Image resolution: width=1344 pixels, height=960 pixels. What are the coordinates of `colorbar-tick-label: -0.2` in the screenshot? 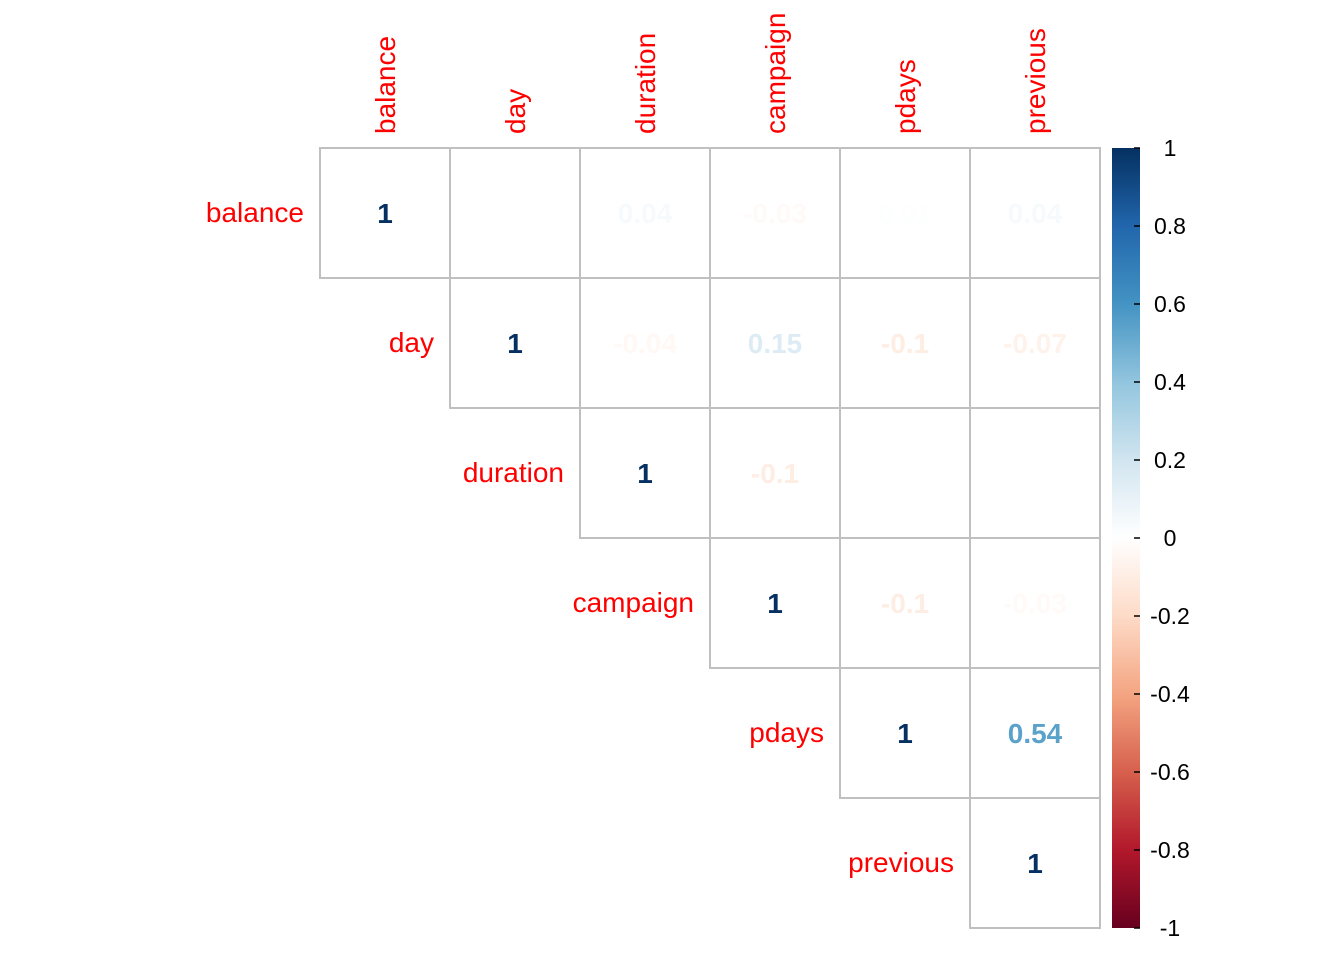 It's located at (1170, 616).